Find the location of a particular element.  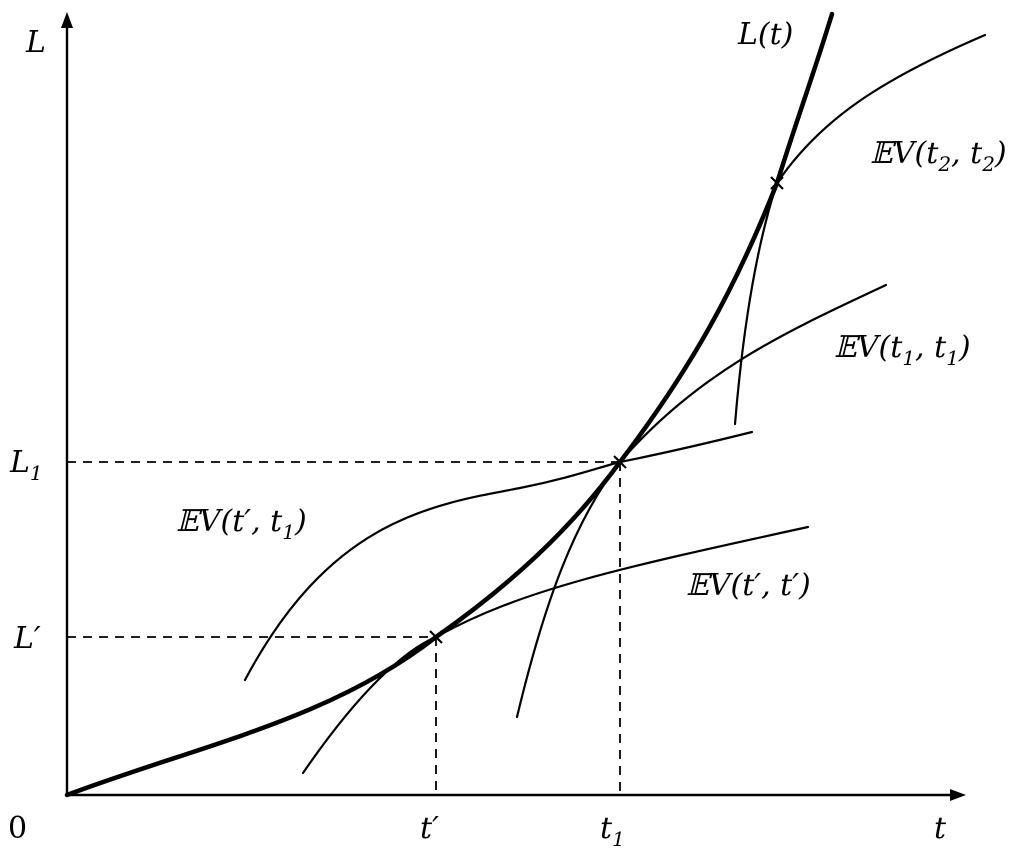

tick-label-t1: t1 is located at coordinates (612, 829).